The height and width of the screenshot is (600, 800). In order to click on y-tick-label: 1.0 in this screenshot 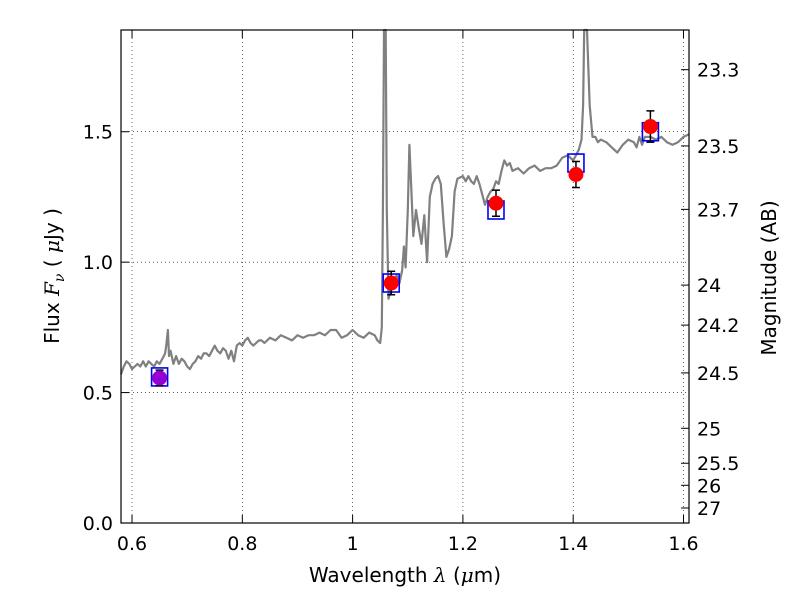, I will do `click(98, 263)`.